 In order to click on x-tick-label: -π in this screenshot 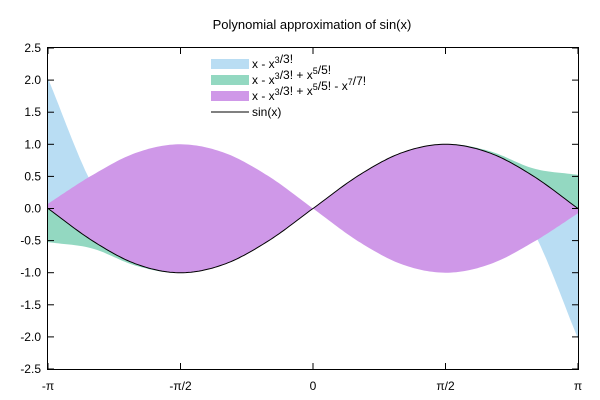, I will do `click(48, 386)`.